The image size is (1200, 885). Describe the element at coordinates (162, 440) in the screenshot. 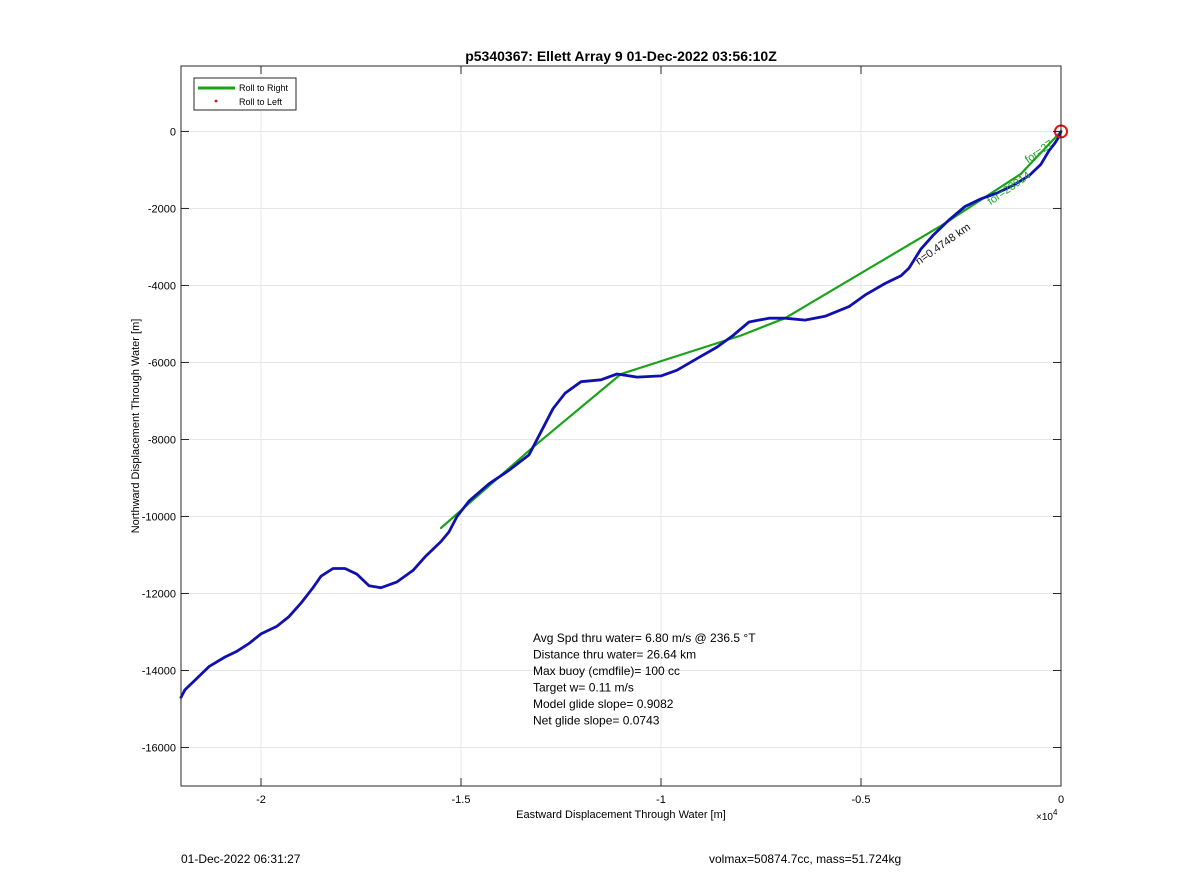

I see `y-tick-label: -8000` at that location.